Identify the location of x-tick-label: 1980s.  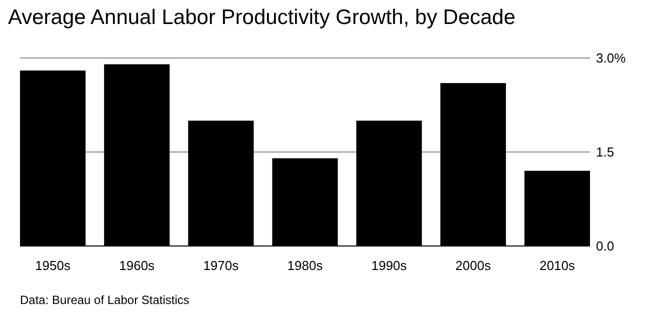
(305, 265).